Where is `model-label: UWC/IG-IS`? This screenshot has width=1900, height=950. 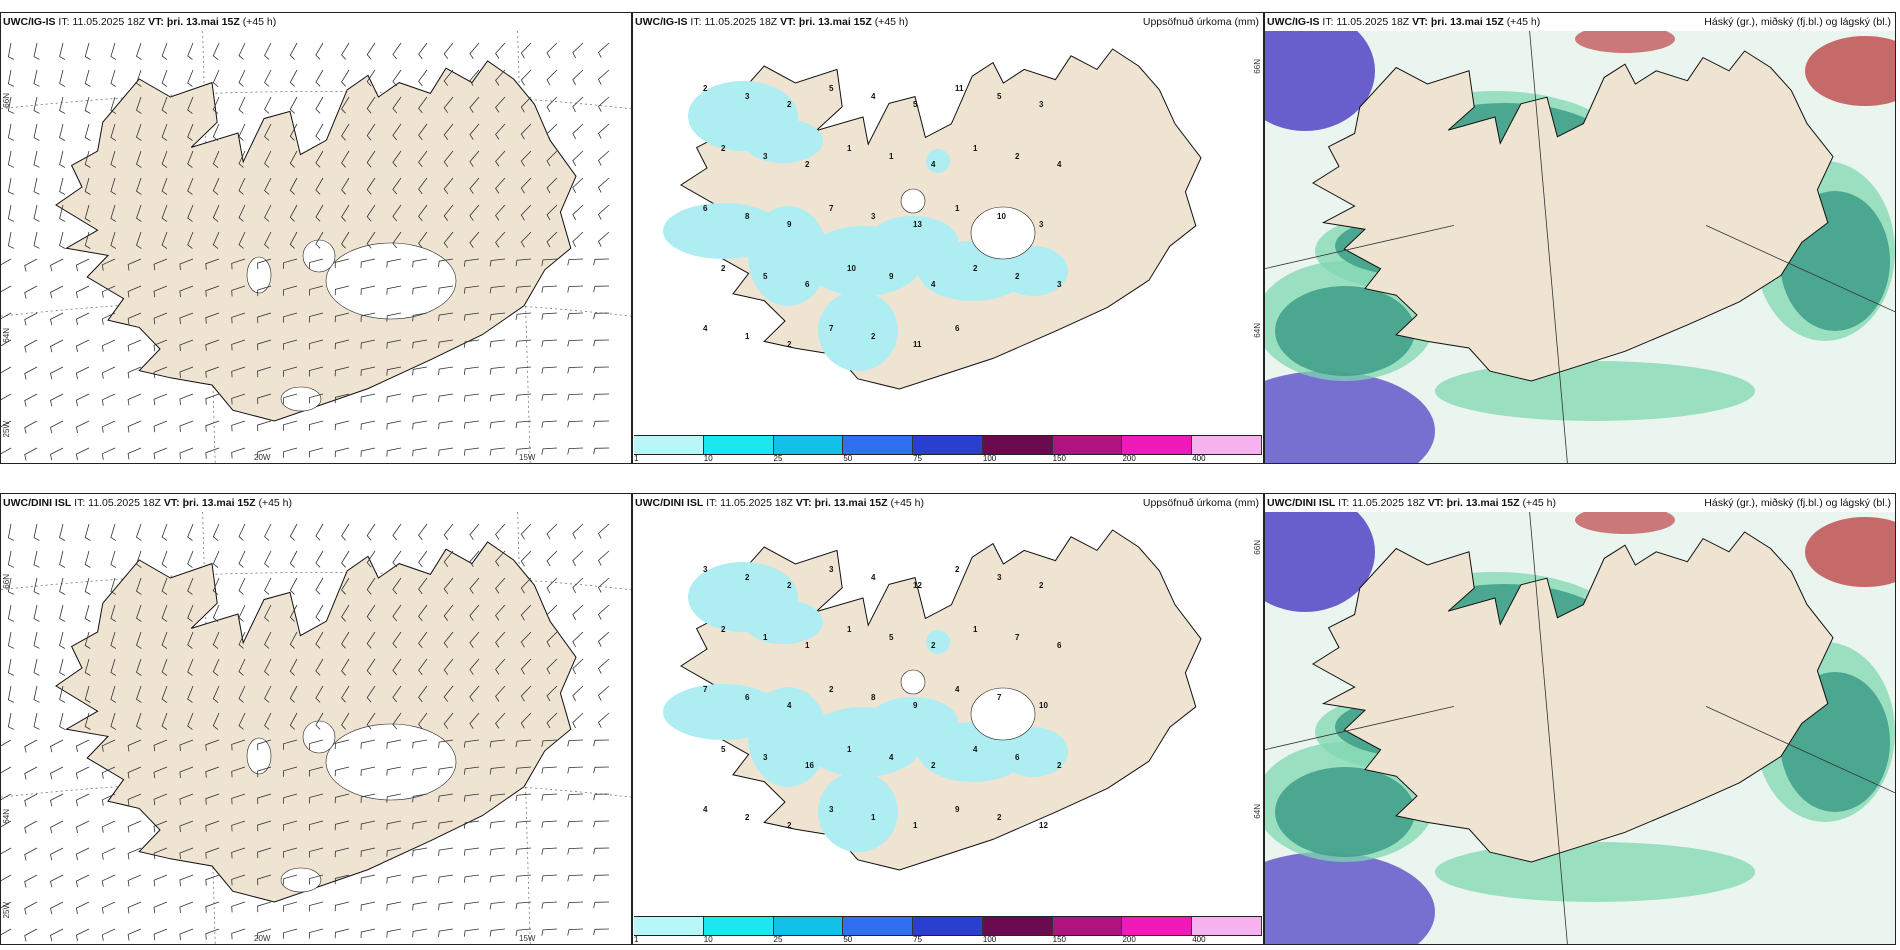
model-label: UWC/IG-IS is located at coordinates (661, 22).